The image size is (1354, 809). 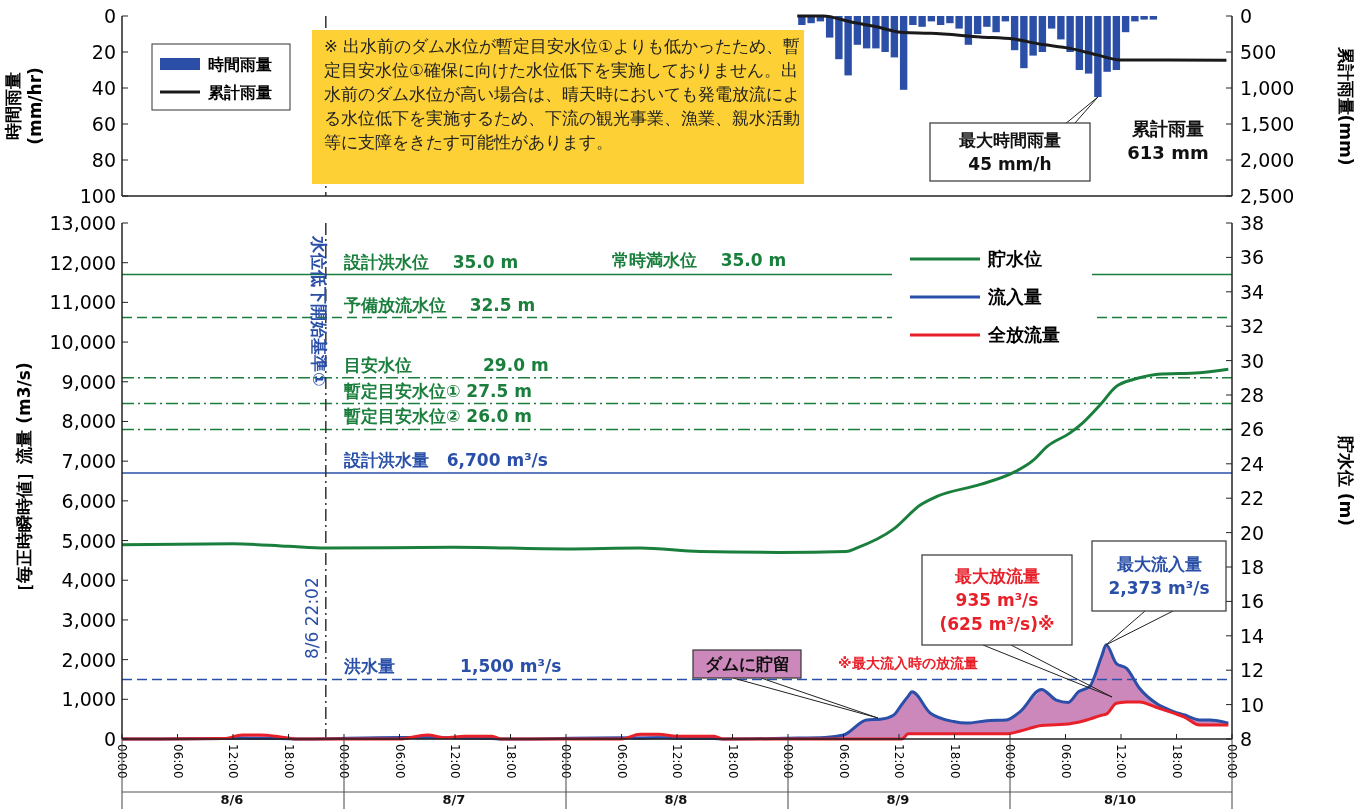 I want to click on y-tick-label: 2,000, so click(x=88, y=659).